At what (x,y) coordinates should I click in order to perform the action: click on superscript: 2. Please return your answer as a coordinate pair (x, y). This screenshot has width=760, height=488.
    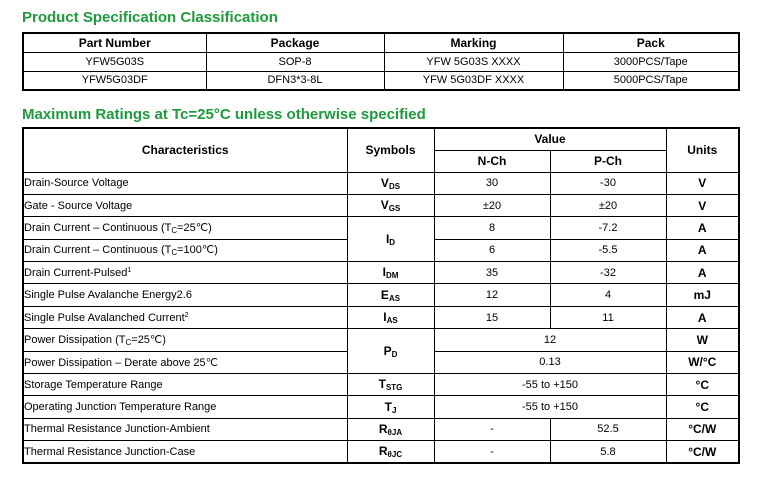
    Looking at the image, I should click on (186, 315).